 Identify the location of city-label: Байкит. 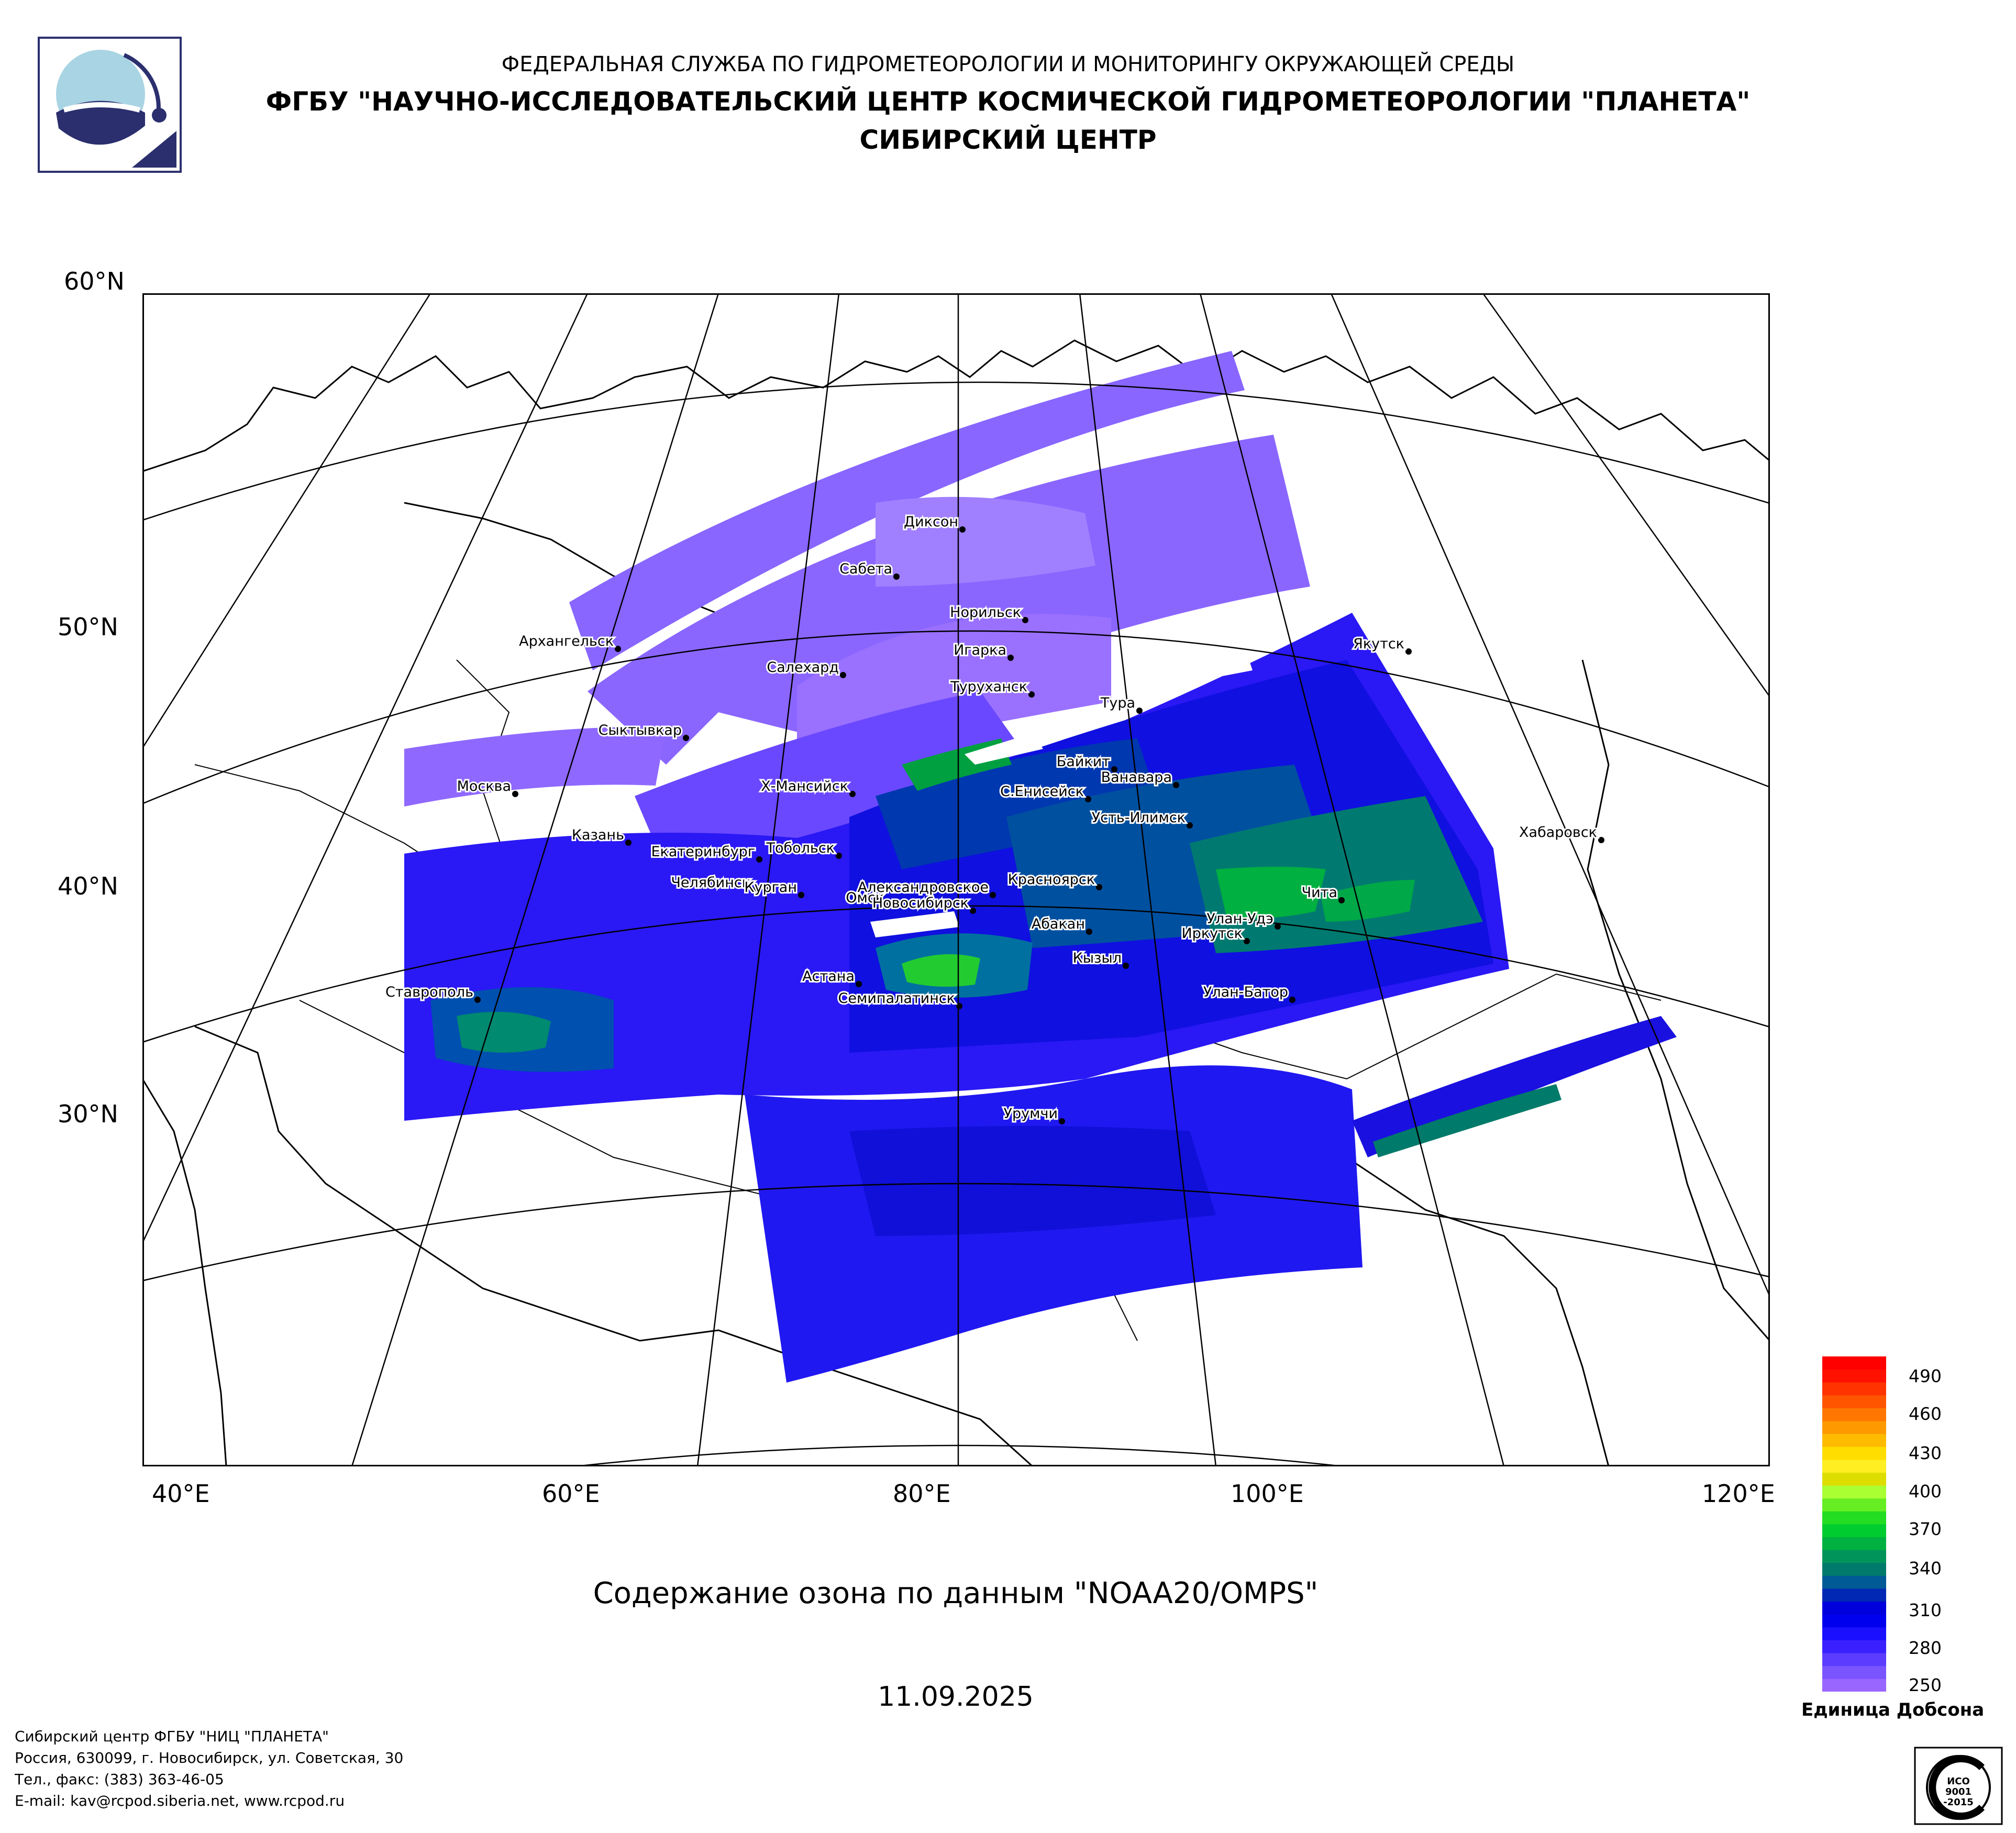
(1083, 762).